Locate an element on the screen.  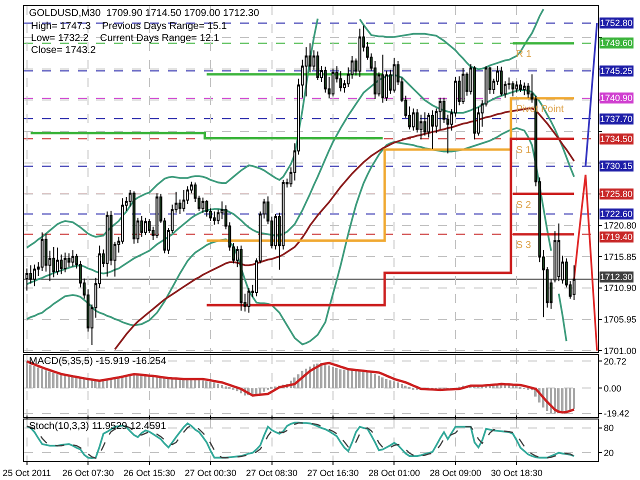
ref-line-label: 1725.80 is located at coordinates (616, 194).